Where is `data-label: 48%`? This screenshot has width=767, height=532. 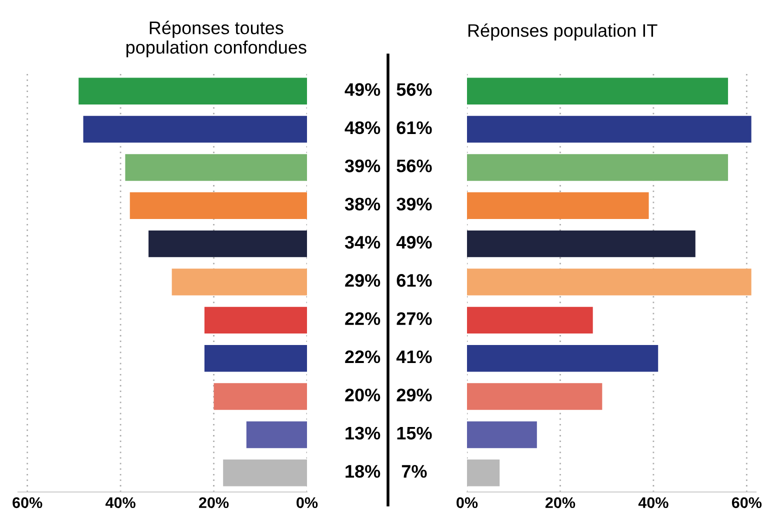
data-label: 48% is located at coordinates (362, 127).